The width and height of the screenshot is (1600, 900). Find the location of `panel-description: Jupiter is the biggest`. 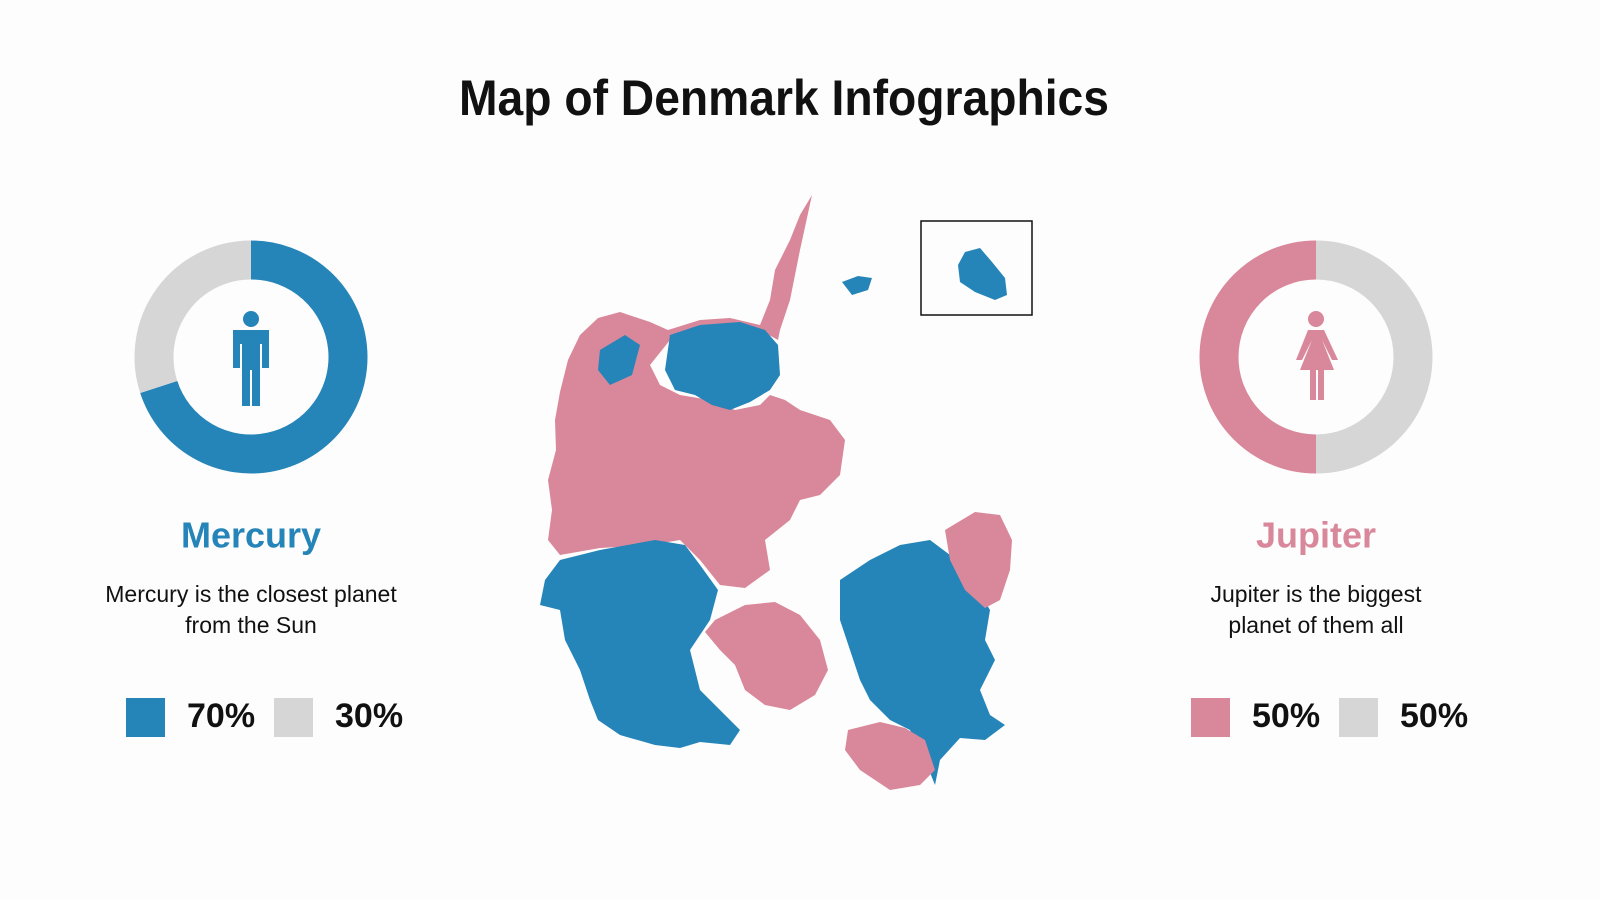

panel-description: Jupiter is the biggest is located at coordinates (1317, 594).